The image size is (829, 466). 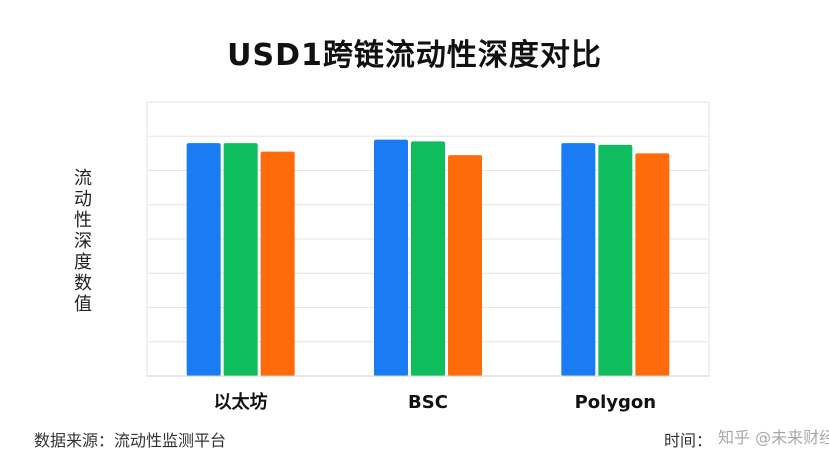 I want to click on bar-以太坊-series-3, so click(x=277, y=263).